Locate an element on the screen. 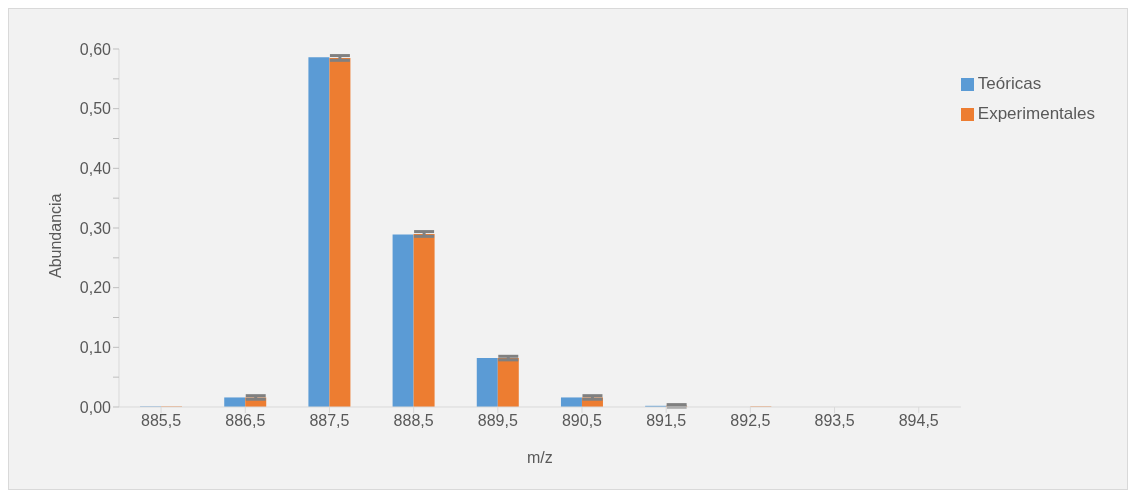 The width and height of the screenshot is (1134, 495). y-axis-title: Abundancia is located at coordinates (55, 235).